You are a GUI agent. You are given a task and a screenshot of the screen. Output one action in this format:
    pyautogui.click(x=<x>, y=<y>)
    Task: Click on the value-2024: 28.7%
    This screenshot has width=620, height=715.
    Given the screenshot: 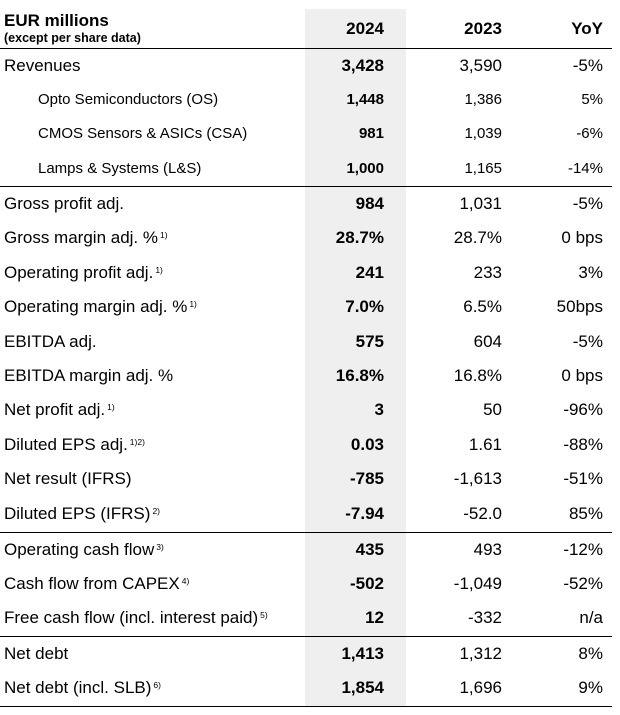 What is the action you would take?
    pyautogui.click(x=359, y=237)
    